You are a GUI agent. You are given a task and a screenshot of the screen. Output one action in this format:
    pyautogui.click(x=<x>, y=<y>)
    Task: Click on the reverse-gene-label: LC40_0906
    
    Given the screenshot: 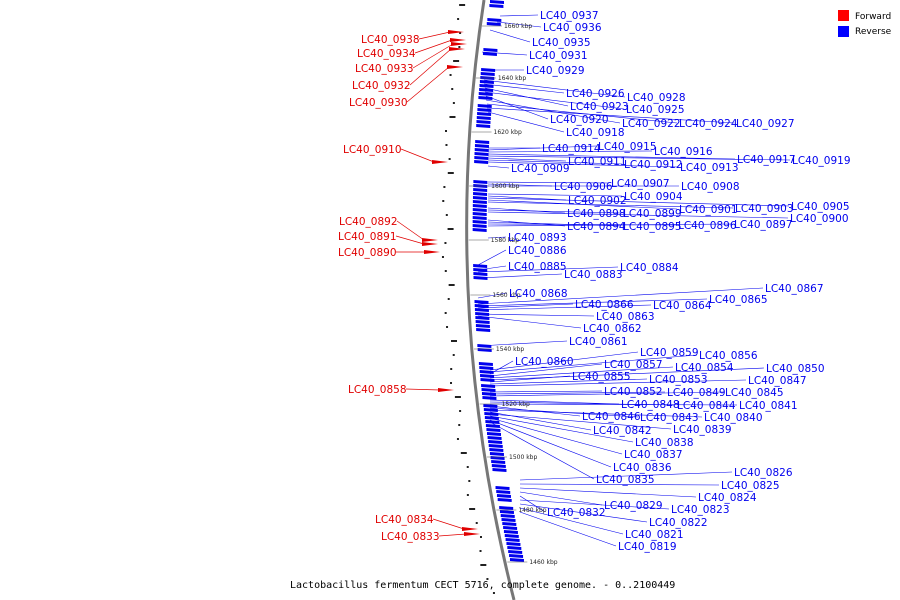 What is the action you would take?
    pyautogui.click(x=583, y=187)
    